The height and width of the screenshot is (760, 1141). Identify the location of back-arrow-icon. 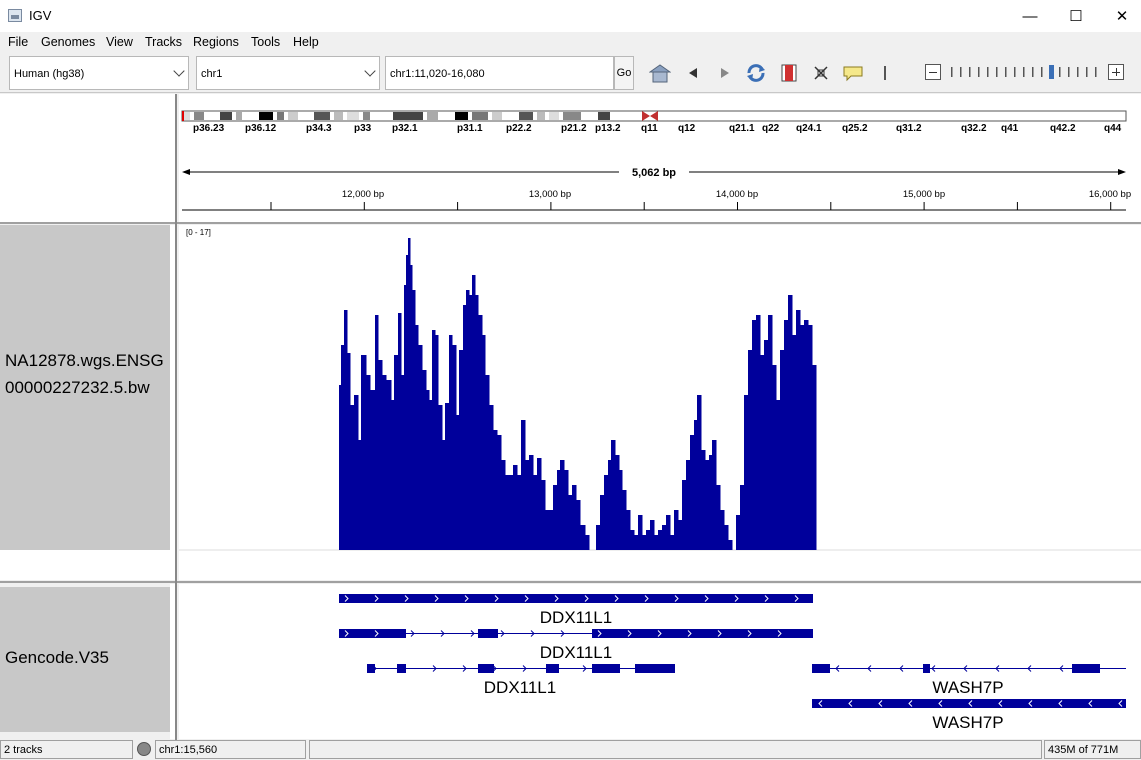
(693, 73).